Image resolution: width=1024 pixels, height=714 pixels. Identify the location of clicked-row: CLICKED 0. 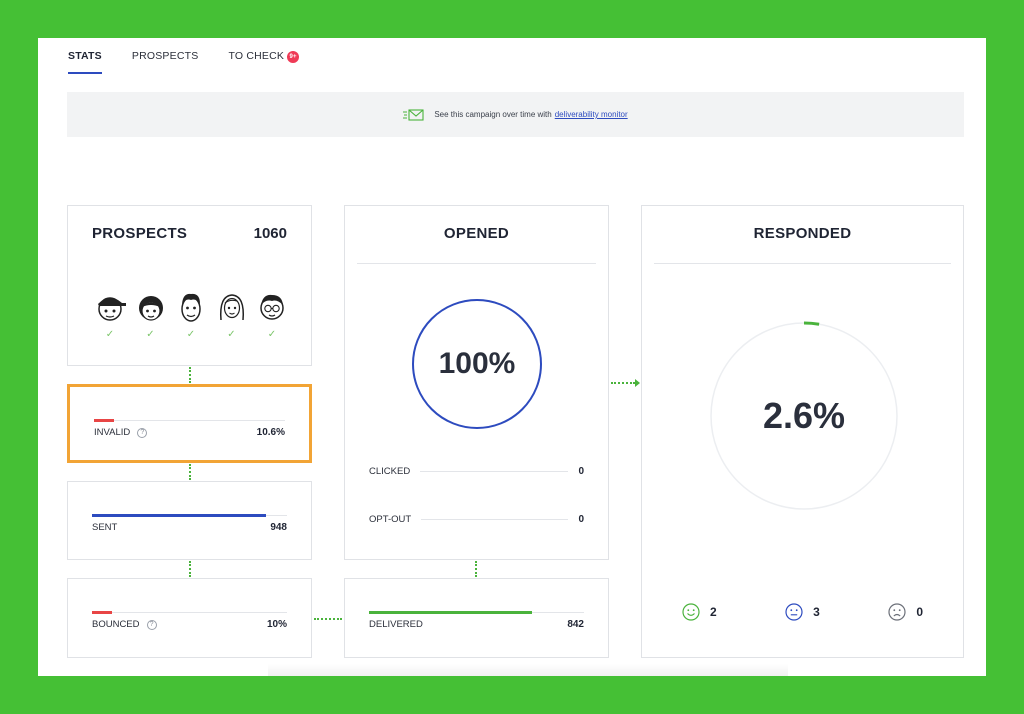
(476, 471).